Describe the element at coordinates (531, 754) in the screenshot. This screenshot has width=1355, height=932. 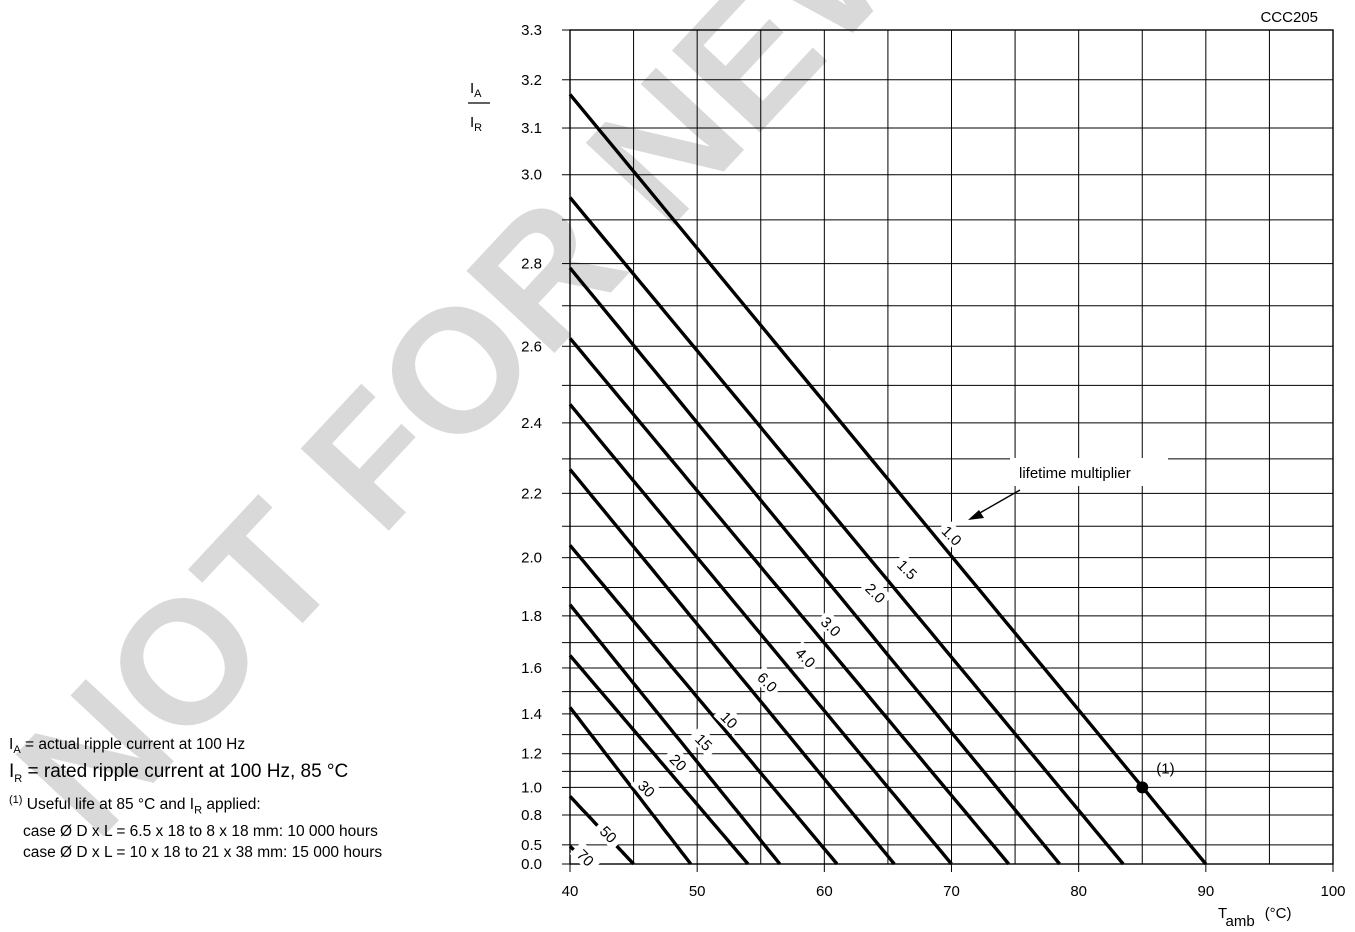
I see `y-tick-label: 1.2` at that location.